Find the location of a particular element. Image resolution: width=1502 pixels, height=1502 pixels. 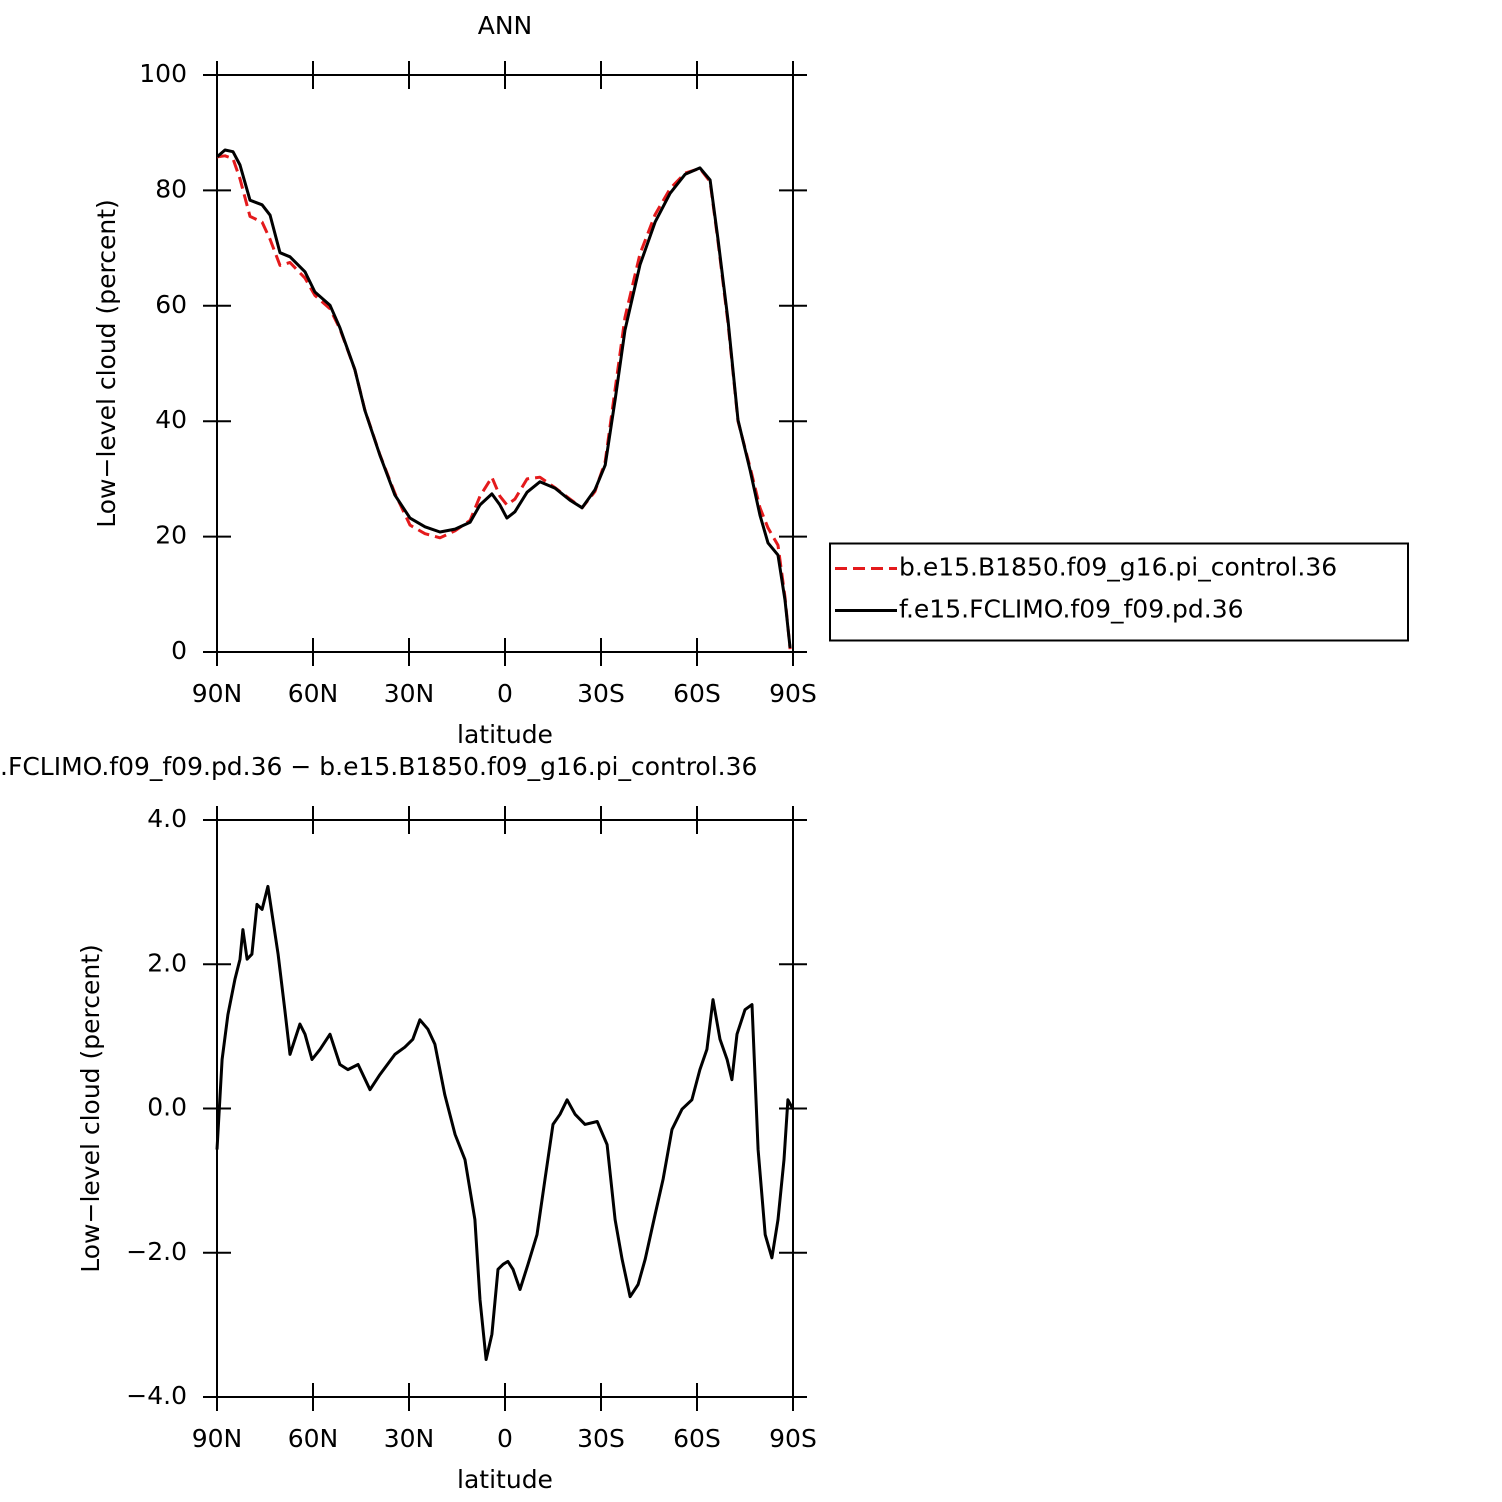

y-tick-label: −4.0 is located at coordinates (156, 1395).